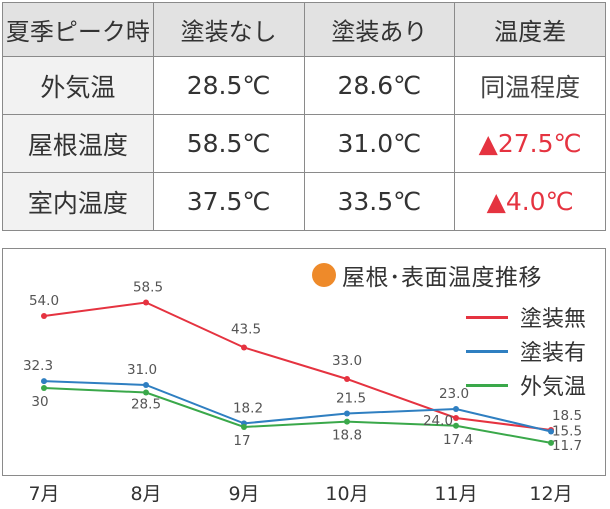 The height and width of the screenshot is (509, 610). What do you see at coordinates (458, 440) in the screenshot?
I see `data-label: 17.4` at bounding box center [458, 440].